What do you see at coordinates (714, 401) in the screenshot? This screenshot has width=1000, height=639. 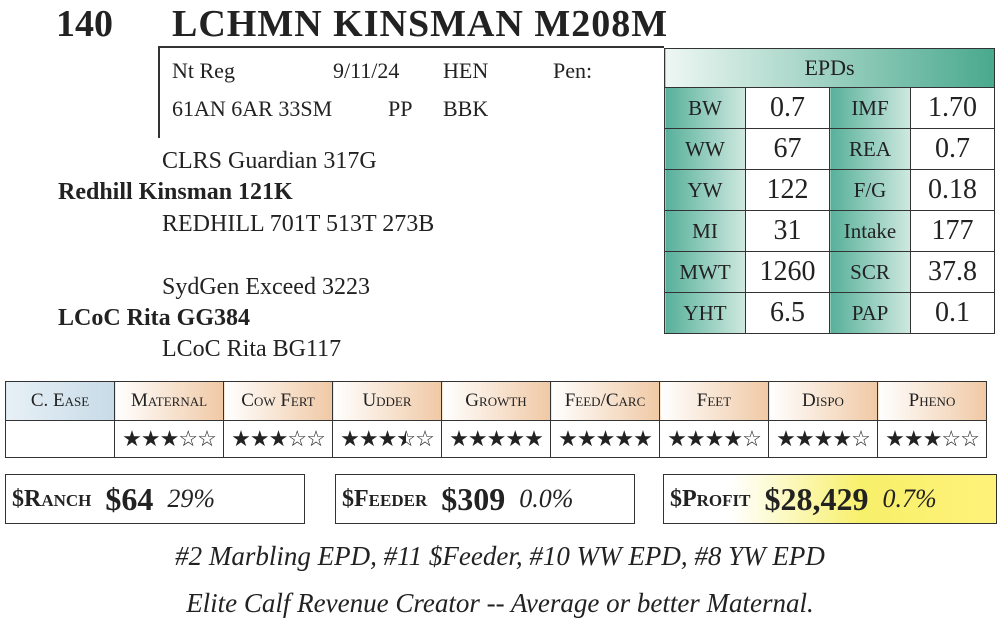 I see `rating-header: Feet` at bounding box center [714, 401].